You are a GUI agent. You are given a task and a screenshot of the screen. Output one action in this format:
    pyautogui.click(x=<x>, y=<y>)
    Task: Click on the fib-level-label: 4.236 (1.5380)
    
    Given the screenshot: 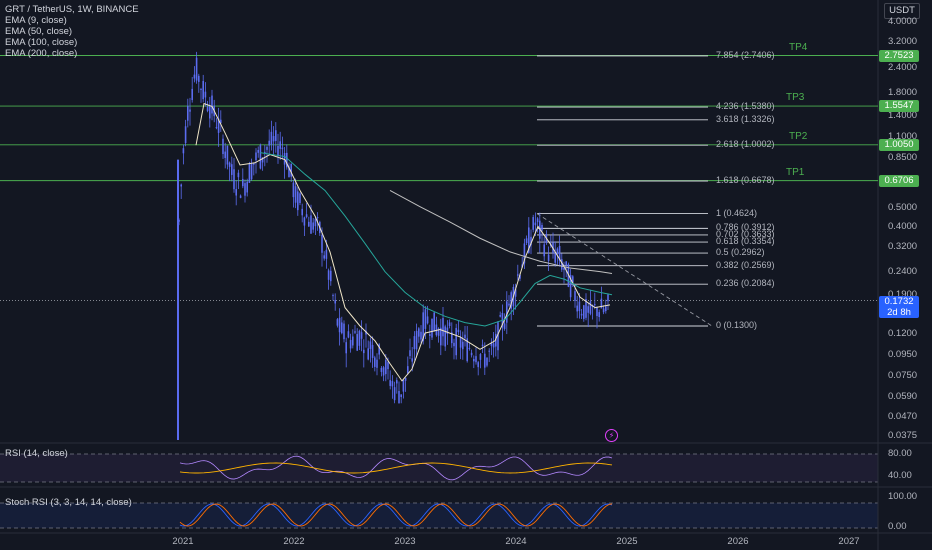 What is the action you would take?
    pyautogui.click(x=745, y=106)
    